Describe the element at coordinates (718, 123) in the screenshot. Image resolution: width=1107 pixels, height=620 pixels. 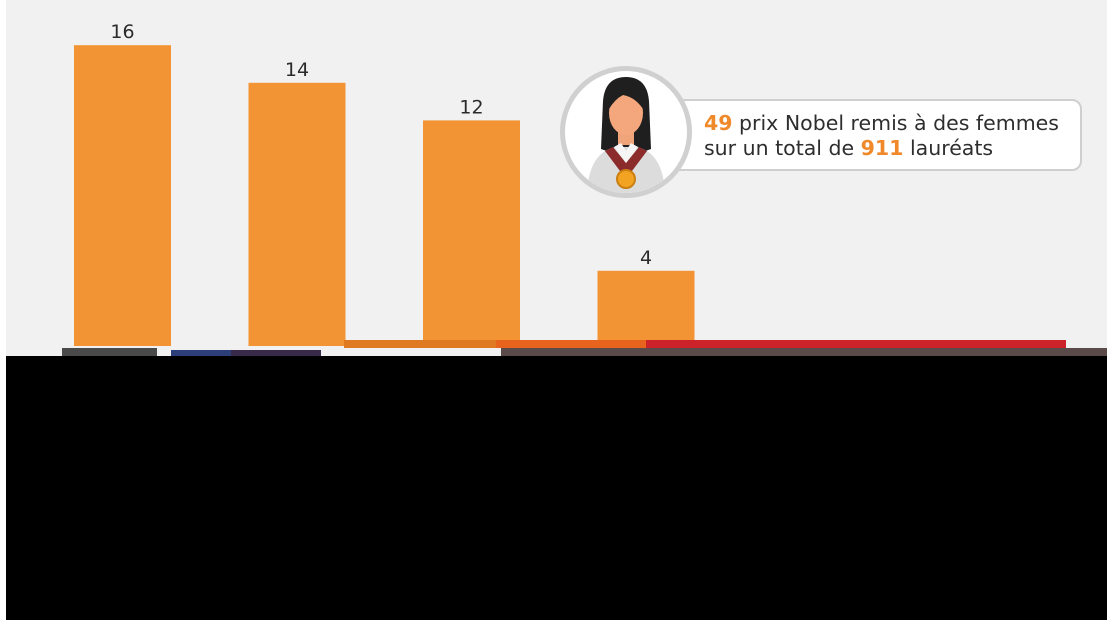
I see `women-laureates-count: 49` at that location.